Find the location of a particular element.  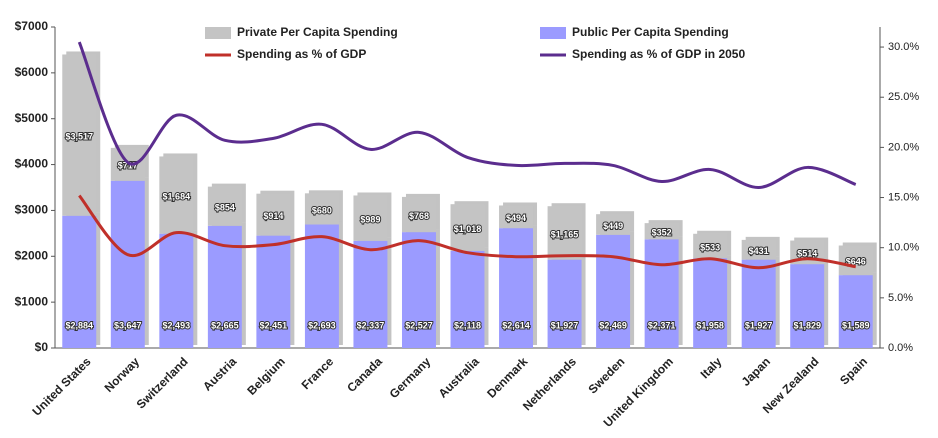

y-tick-label: $0 is located at coordinates (42, 347).